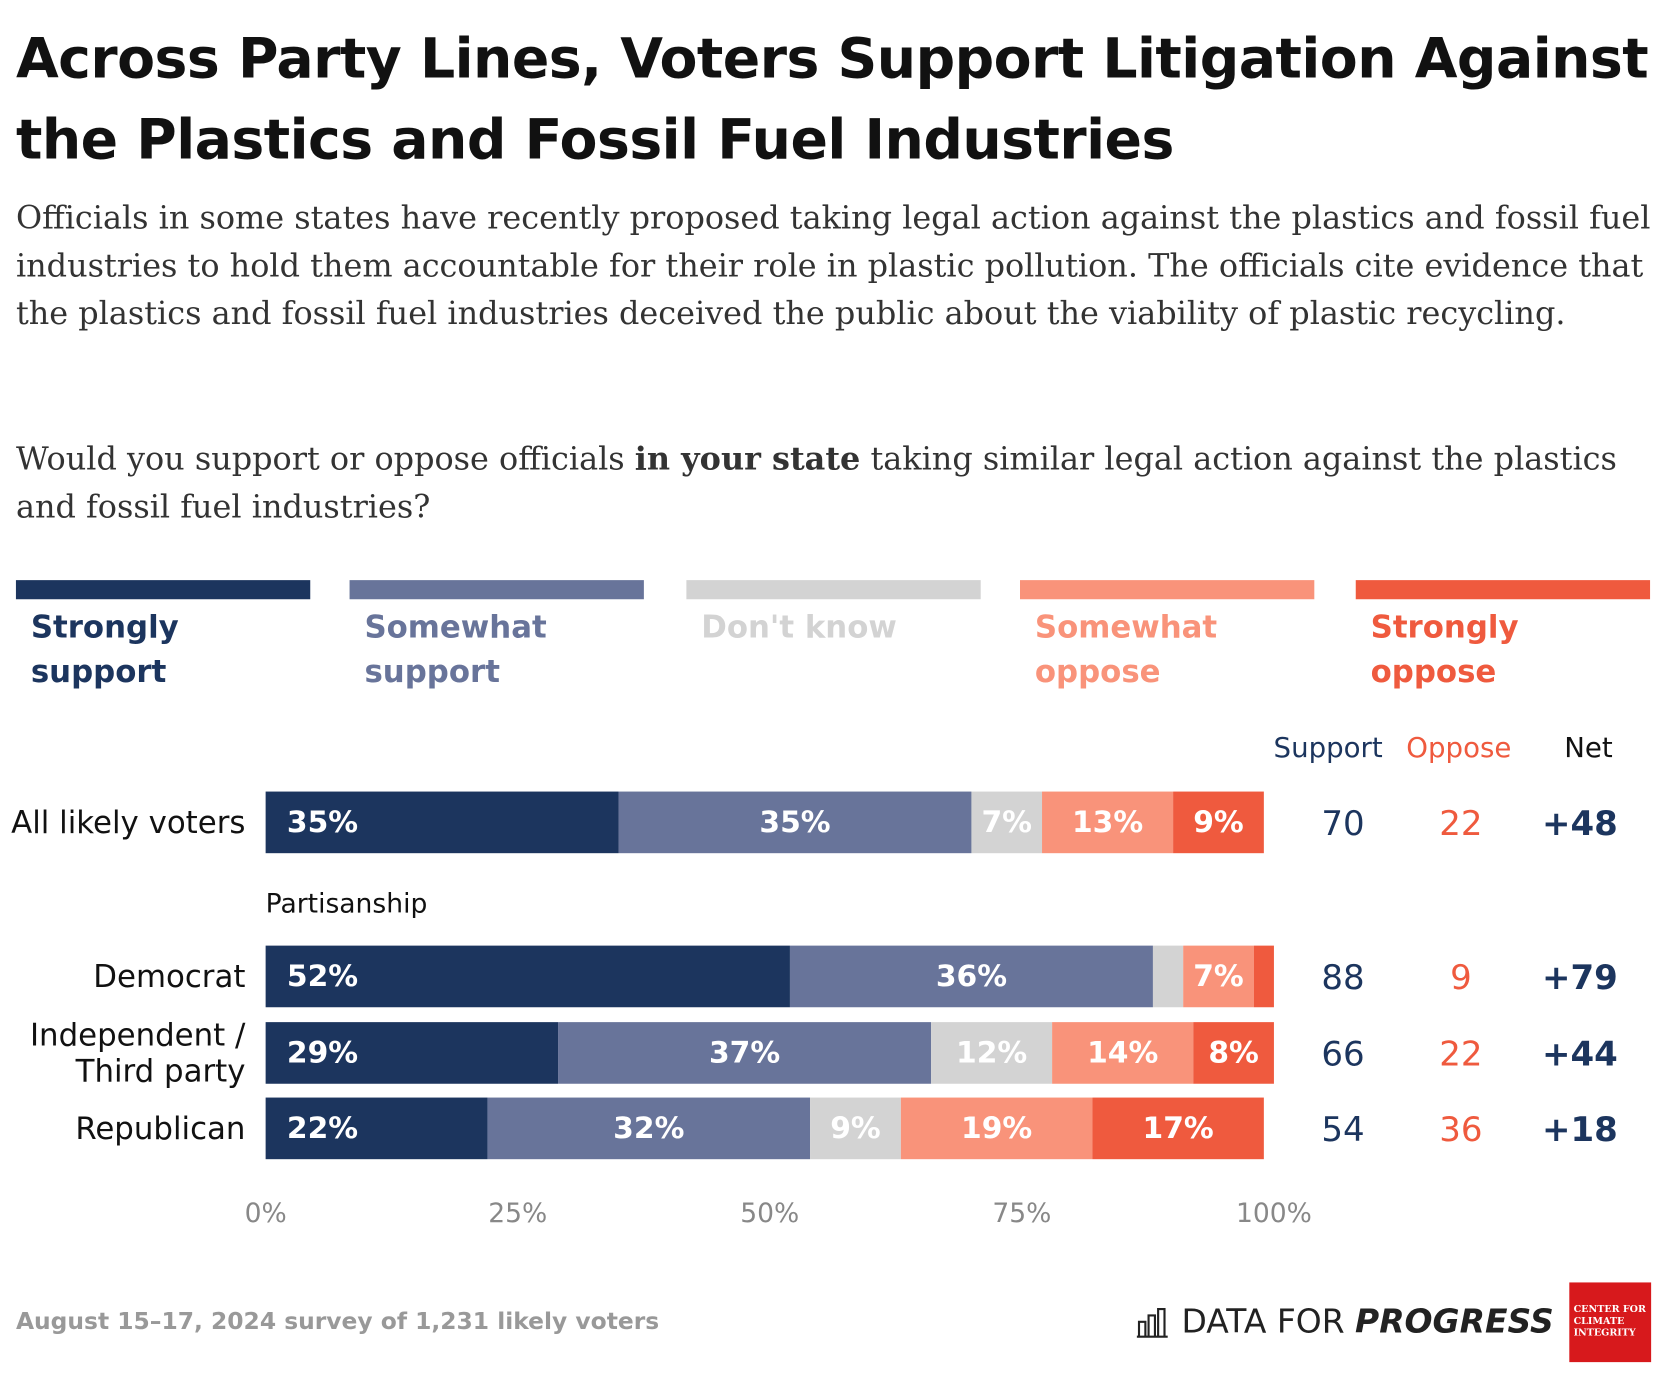 The height and width of the screenshot is (1378, 1666). I want to click on value-label: 36%, so click(971, 976).